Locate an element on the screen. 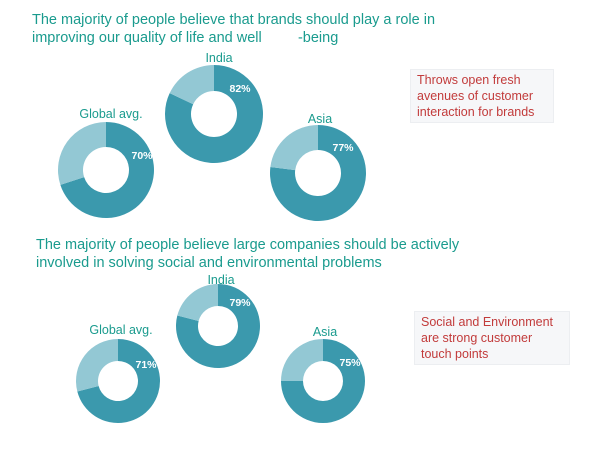 Image resolution: width=600 pixels, height=450 pixels. chart1-value-asia: 77% is located at coordinates (343, 148).